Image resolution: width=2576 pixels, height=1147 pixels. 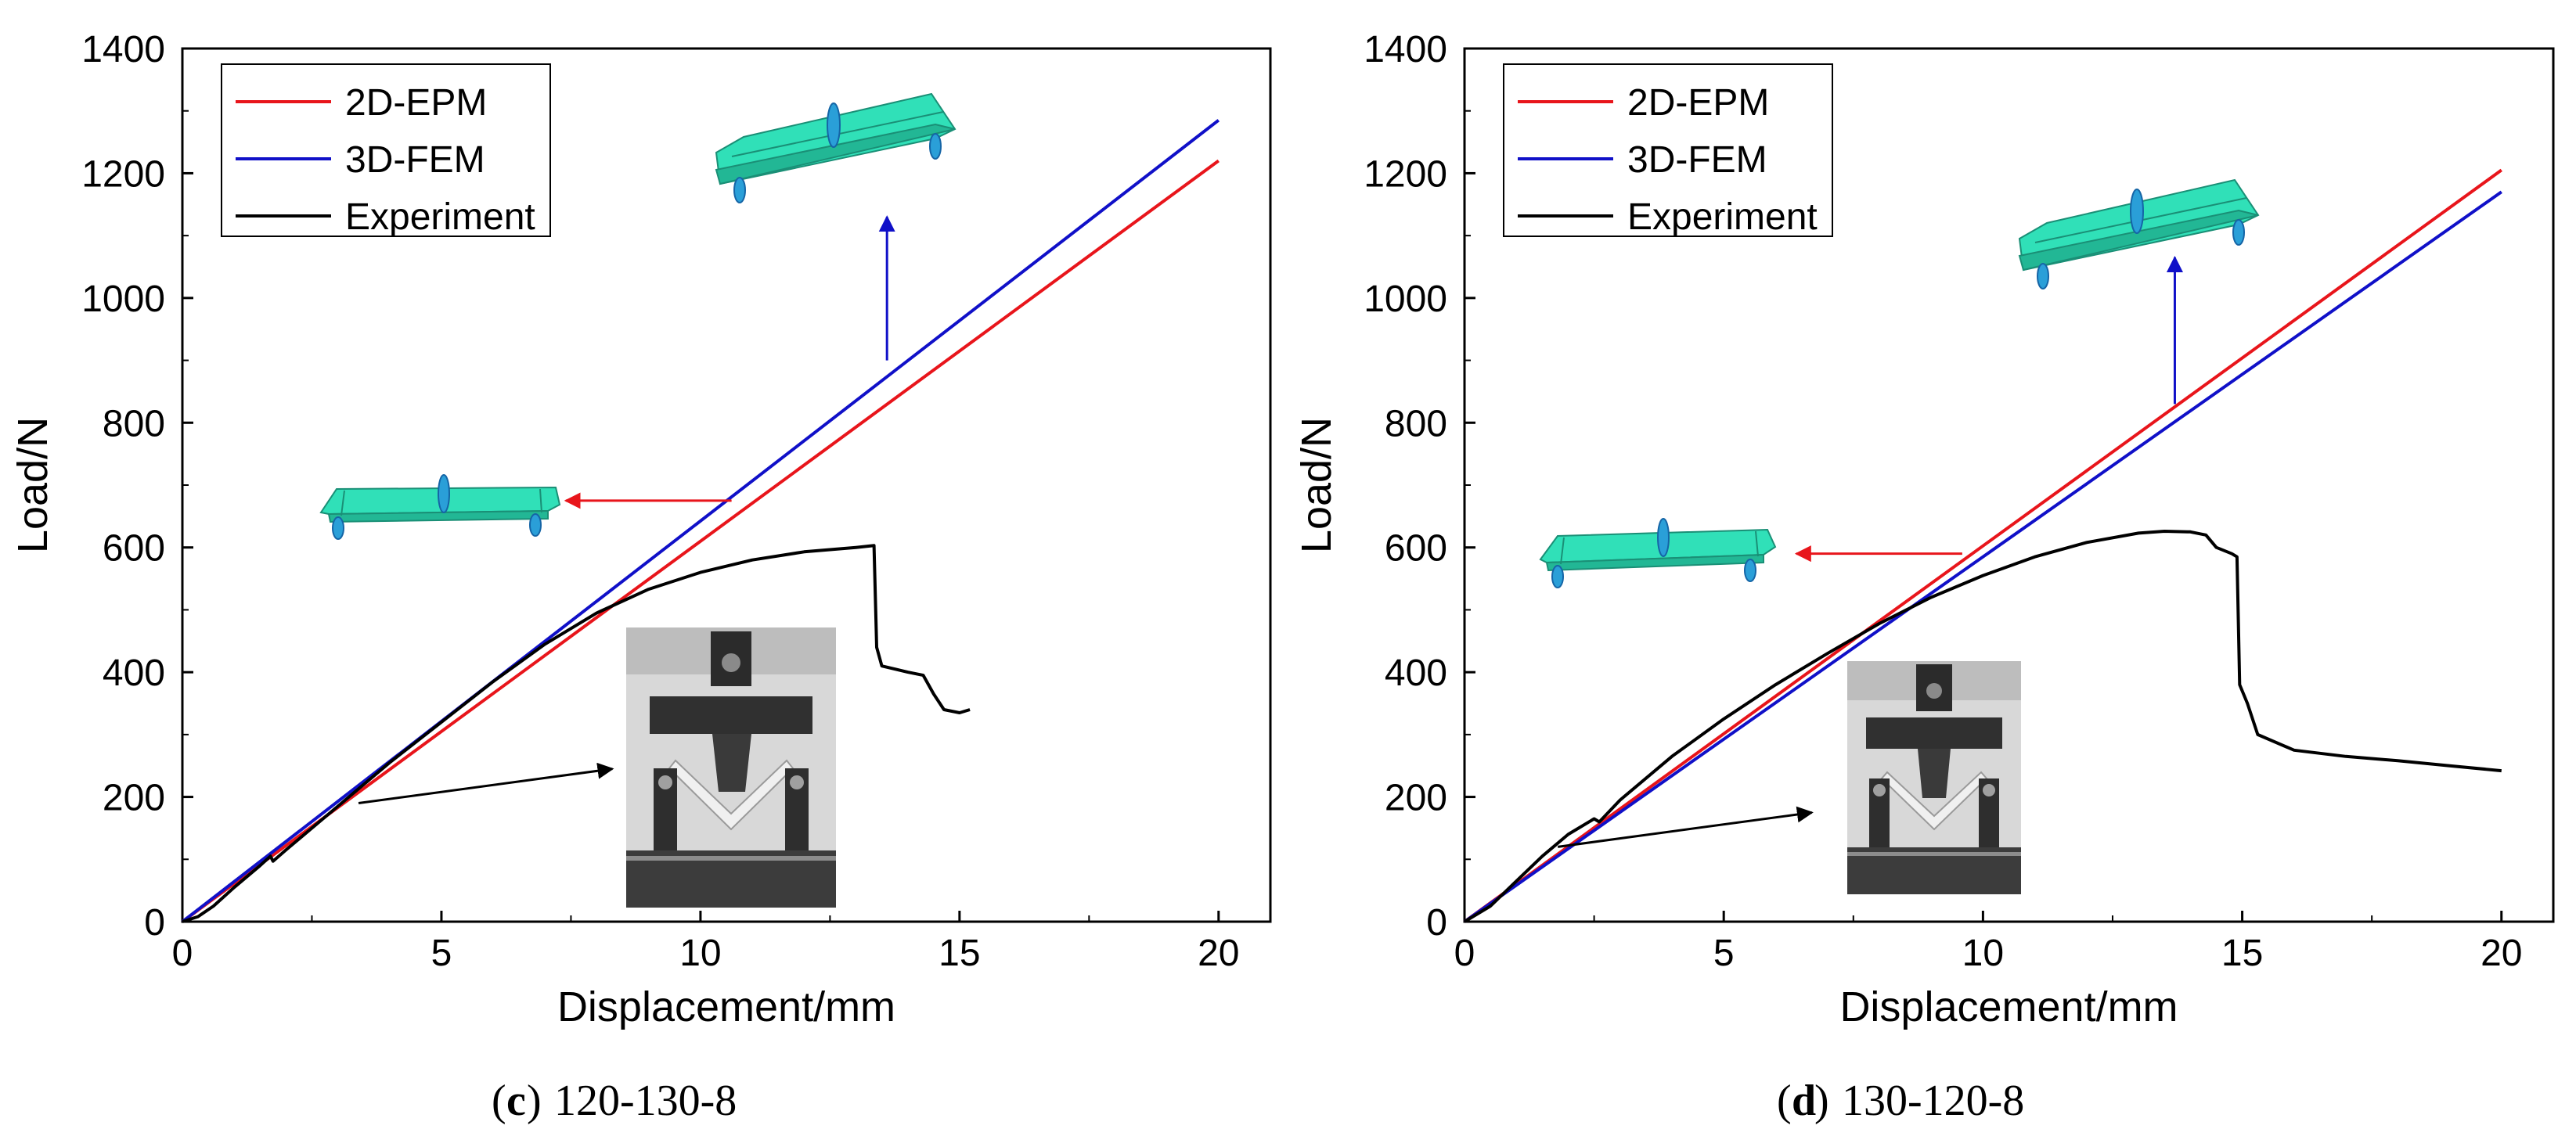 I want to click on caption-d: ( d ) 130-120-8, so click(x=1900, y=1101).